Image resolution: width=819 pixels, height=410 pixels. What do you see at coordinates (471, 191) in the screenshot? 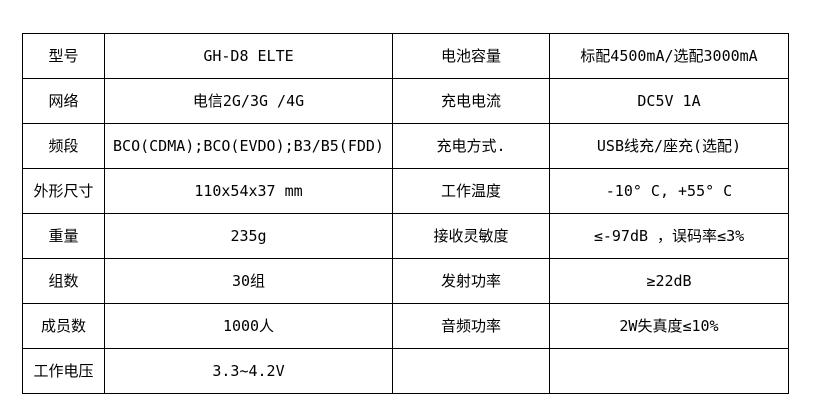
I see `spec-label-cell: 工作温度` at bounding box center [471, 191].